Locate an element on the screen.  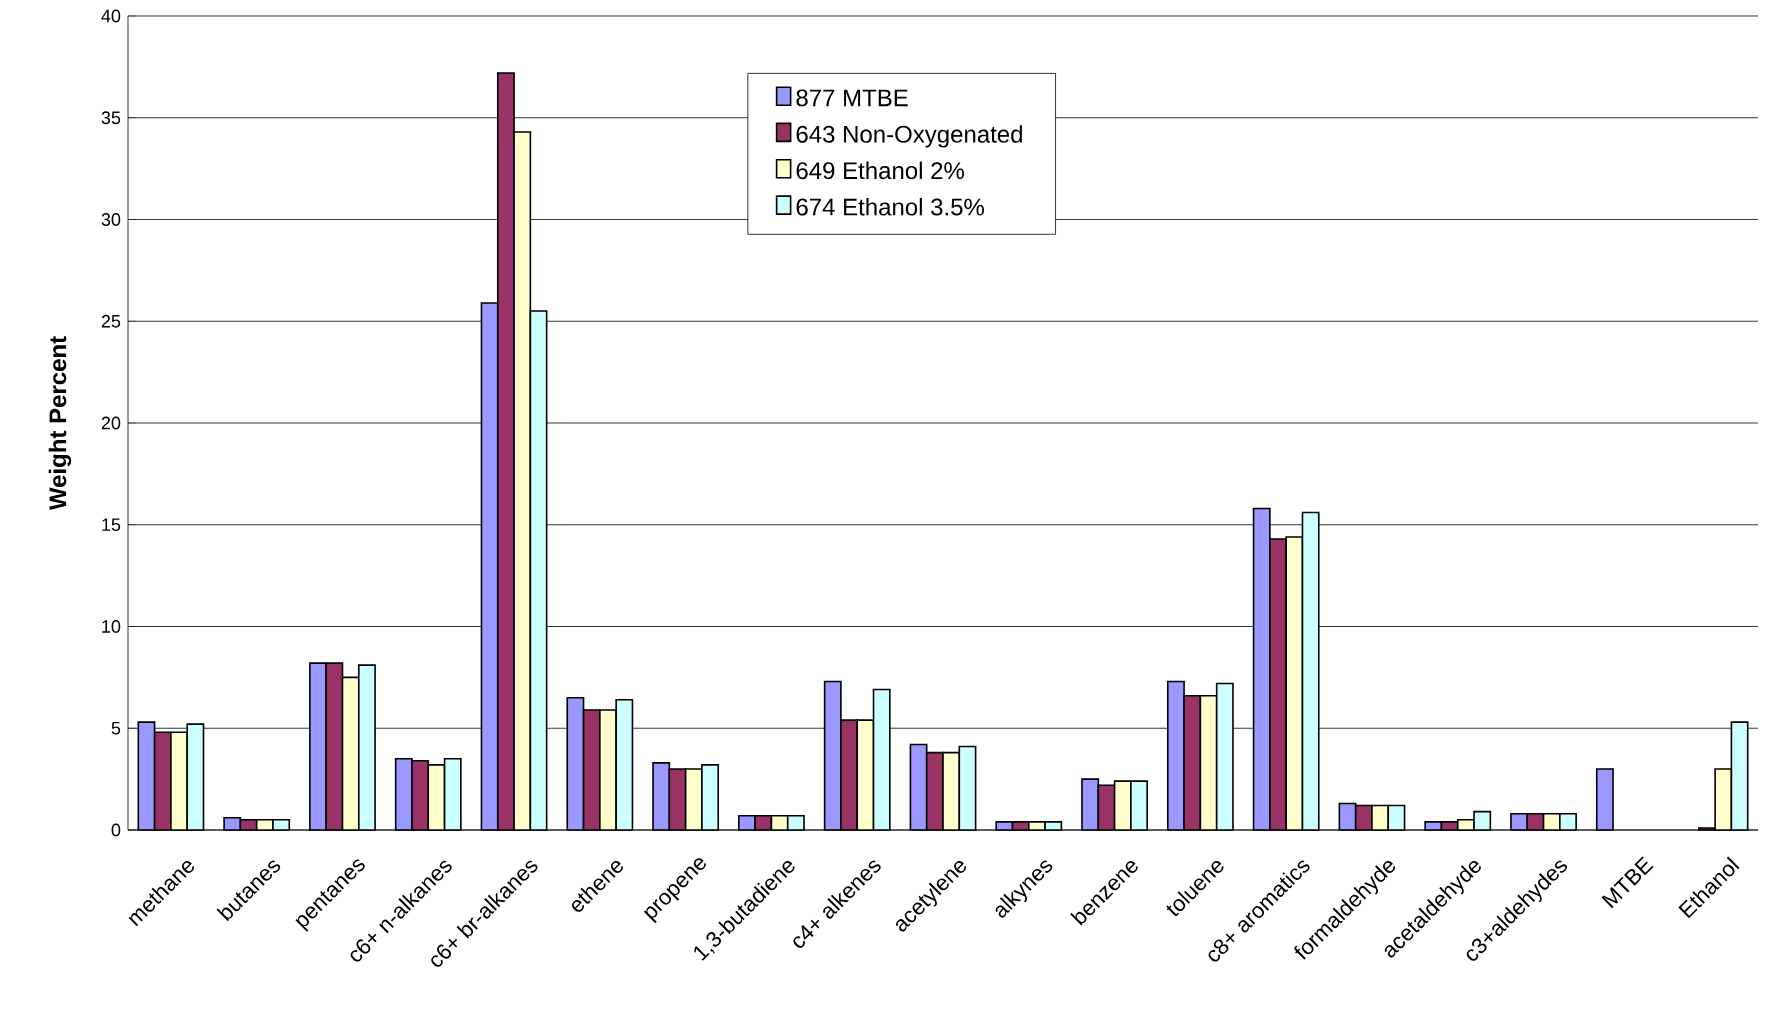
y-tick-label: 25 is located at coordinates (111, 321).